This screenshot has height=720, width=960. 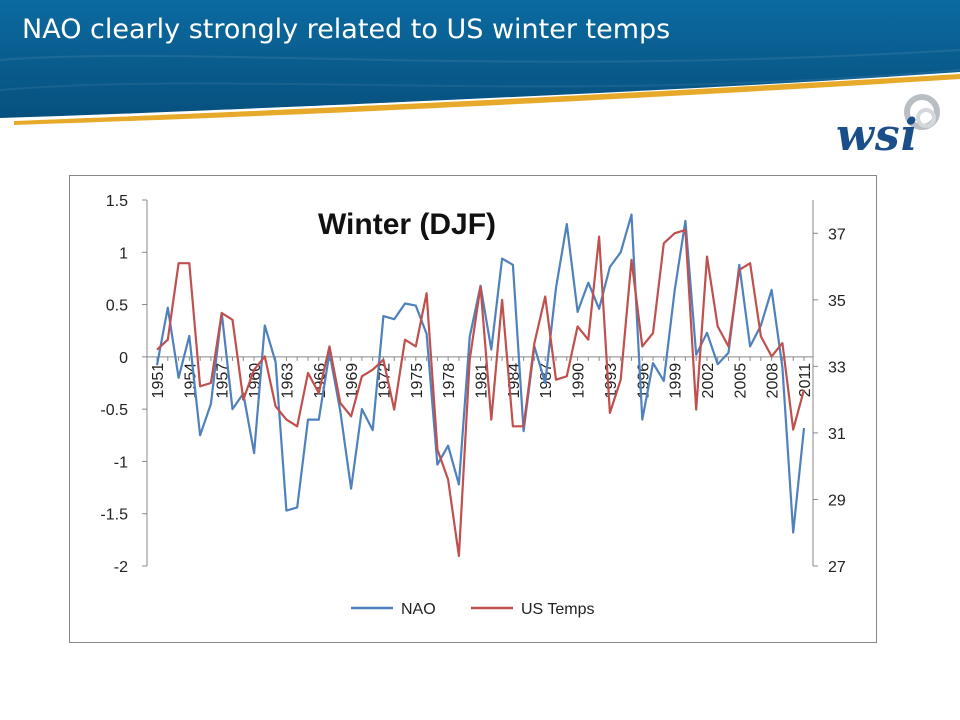 What do you see at coordinates (417, 381) in the screenshot?
I see `x-tick-label: 1975` at bounding box center [417, 381].